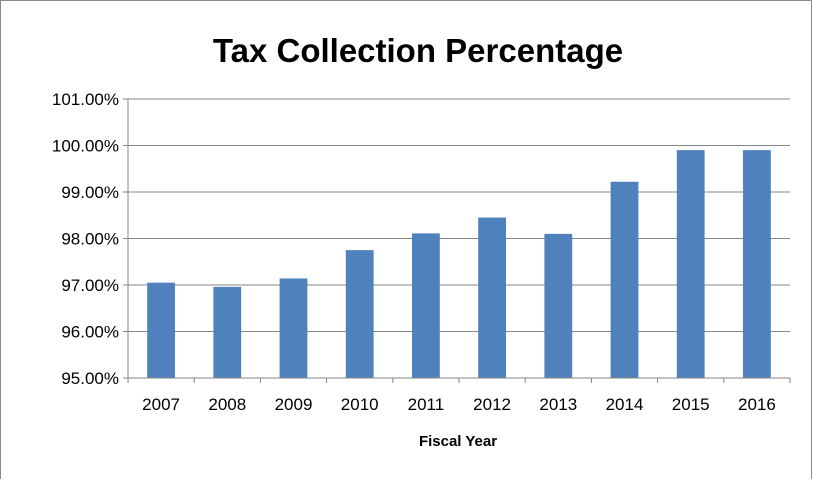 The image size is (813, 480). What do you see at coordinates (558, 404) in the screenshot?
I see `x-tick-label-2013: 2013` at bounding box center [558, 404].